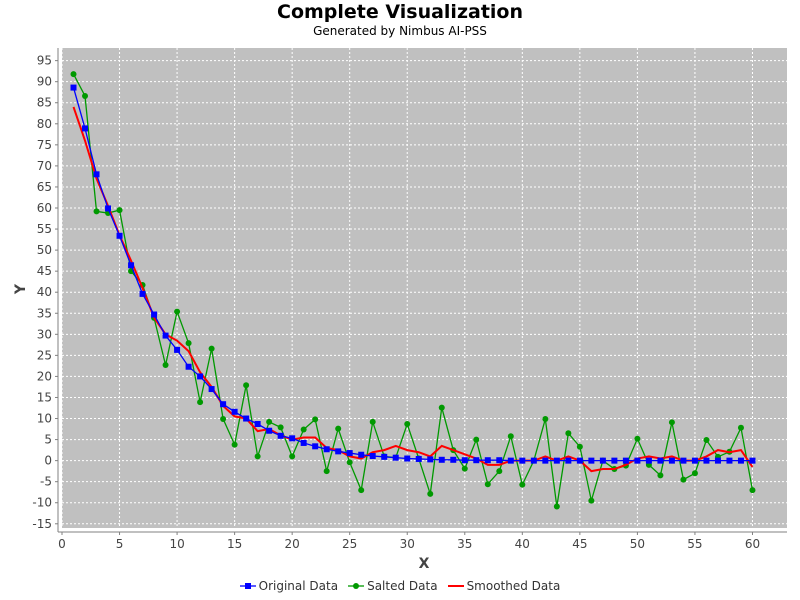 The height and width of the screenshot is (600, 800). I want to click on y-tick-label: 0, so click(48, 461).